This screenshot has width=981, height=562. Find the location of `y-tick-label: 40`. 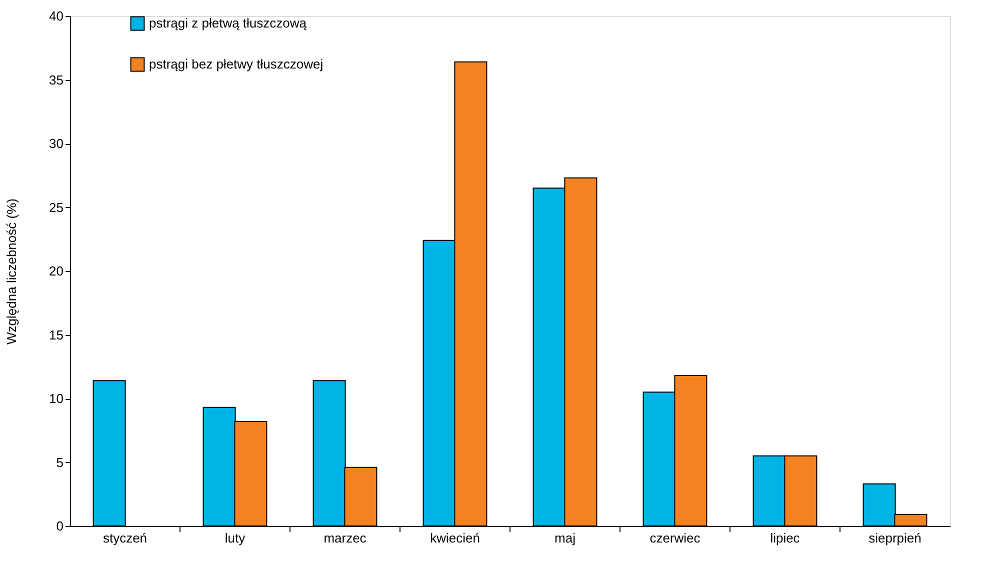

y-tick-label: 40 is located at coordinates (56, 16).